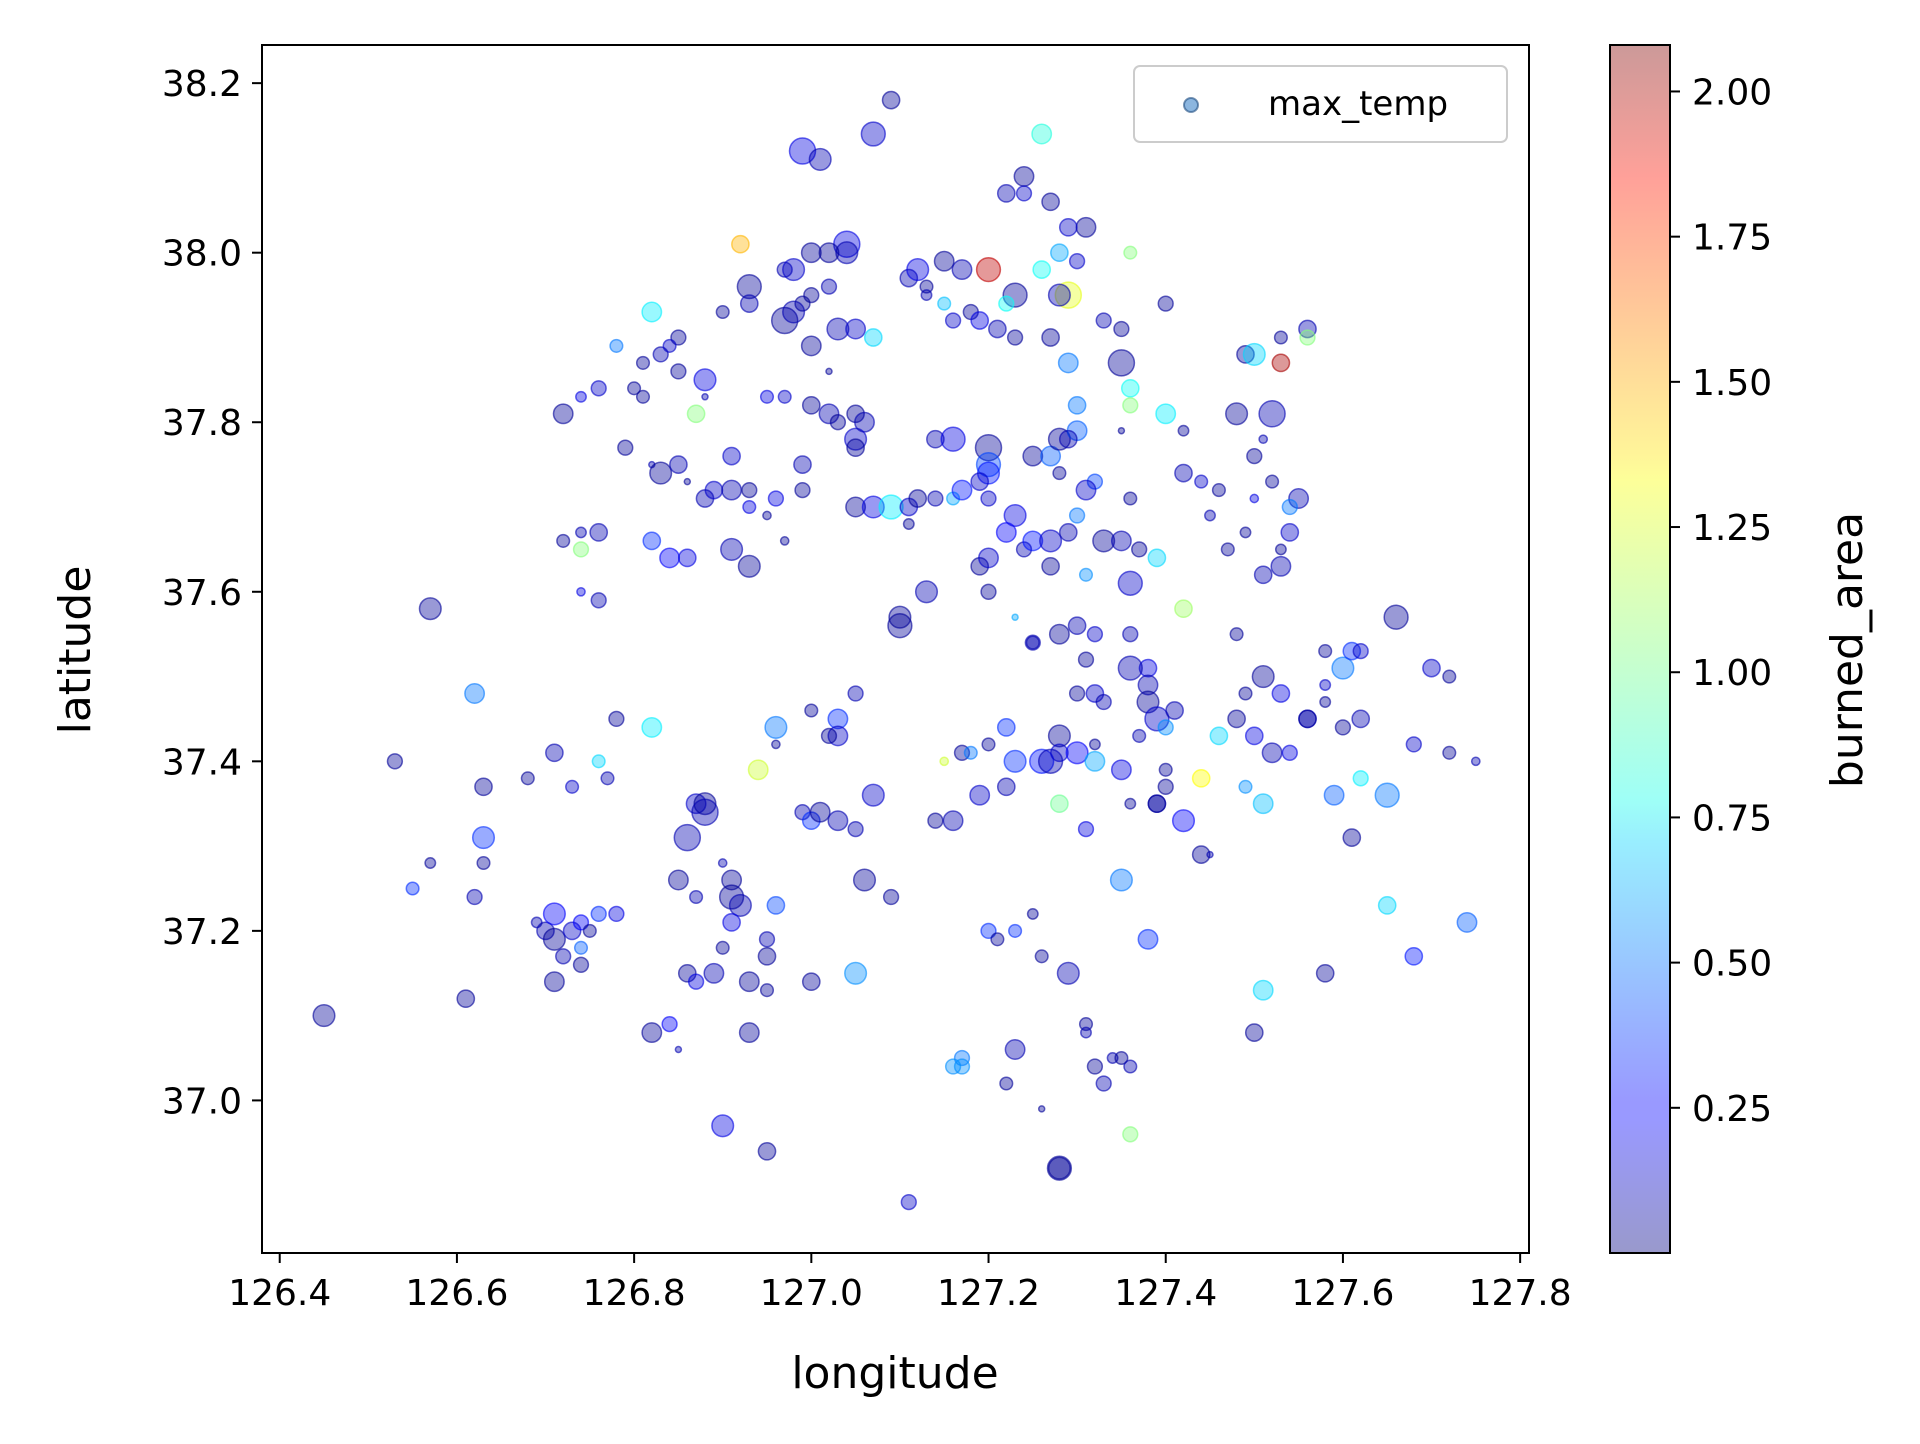  What do you see at coordinates (988, 1293) in the screenshot?
I see `x-tick-label: 127.2` at bounding box center [988, 1293].